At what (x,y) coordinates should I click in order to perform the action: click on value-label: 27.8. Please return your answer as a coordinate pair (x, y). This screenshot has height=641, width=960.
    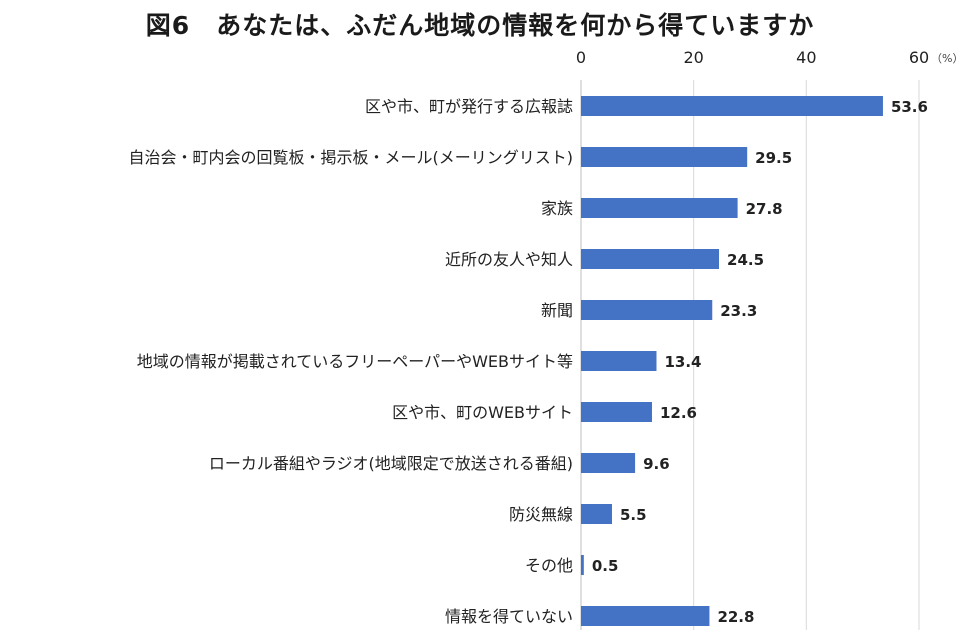
    Looking at the image, I should click on (764, 209).